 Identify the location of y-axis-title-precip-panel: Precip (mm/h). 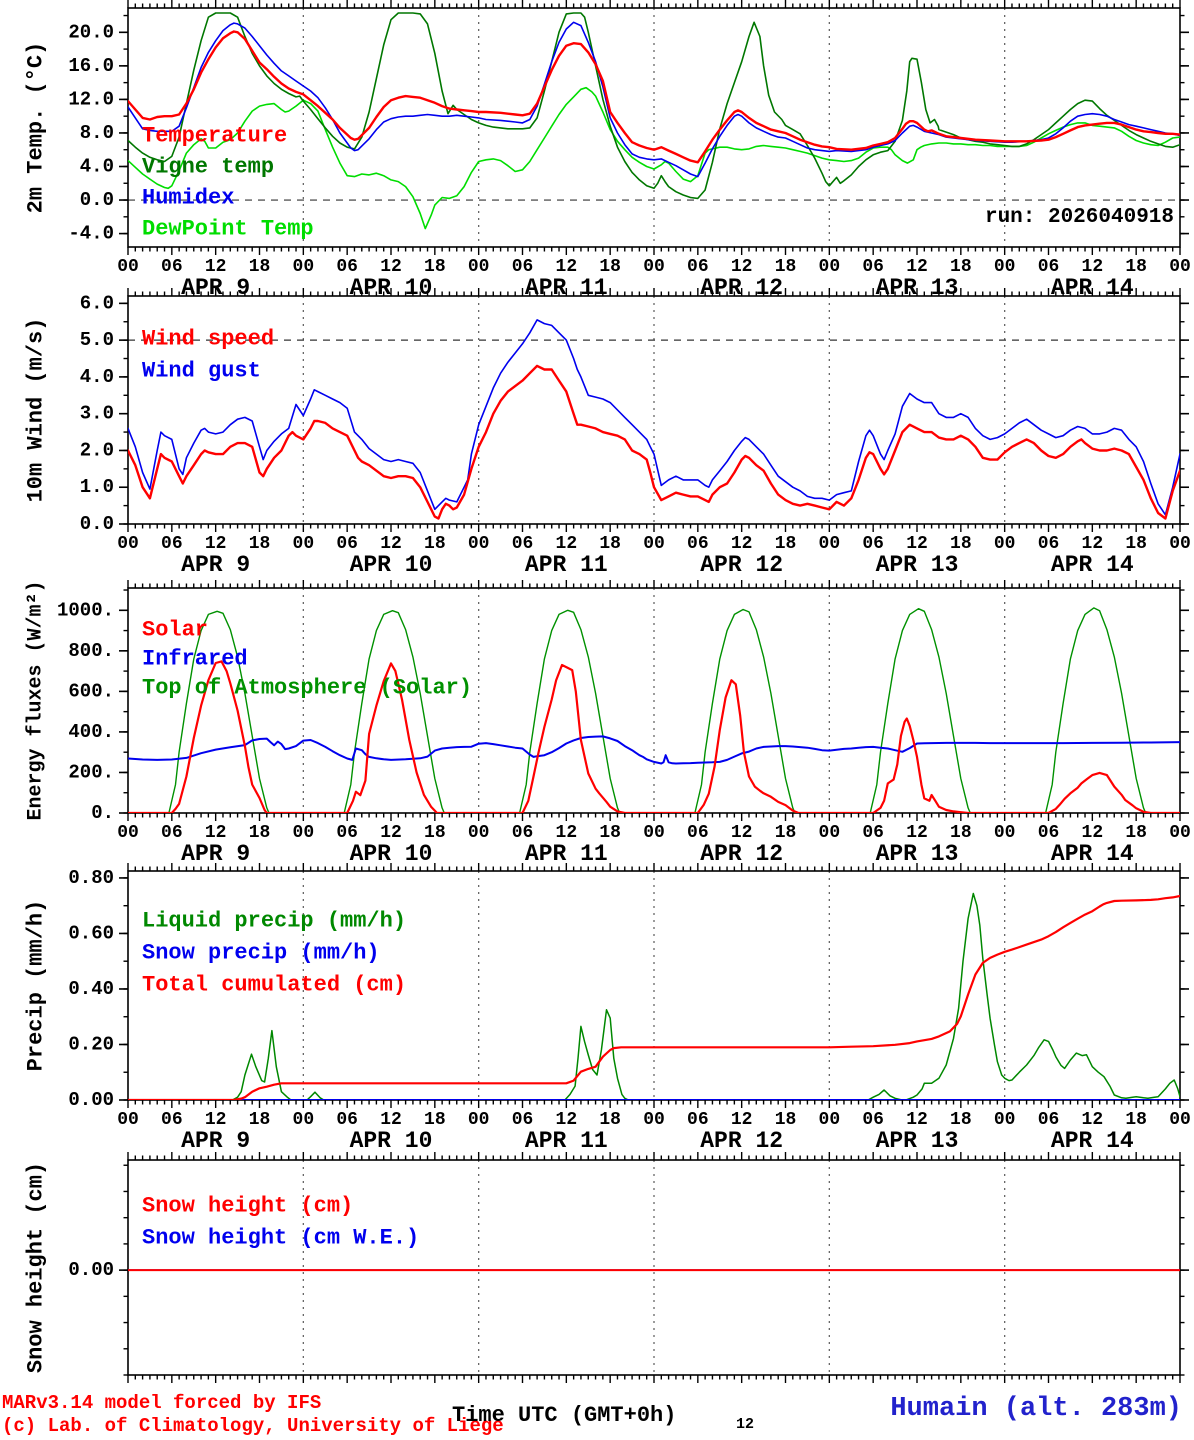
(36, 986).